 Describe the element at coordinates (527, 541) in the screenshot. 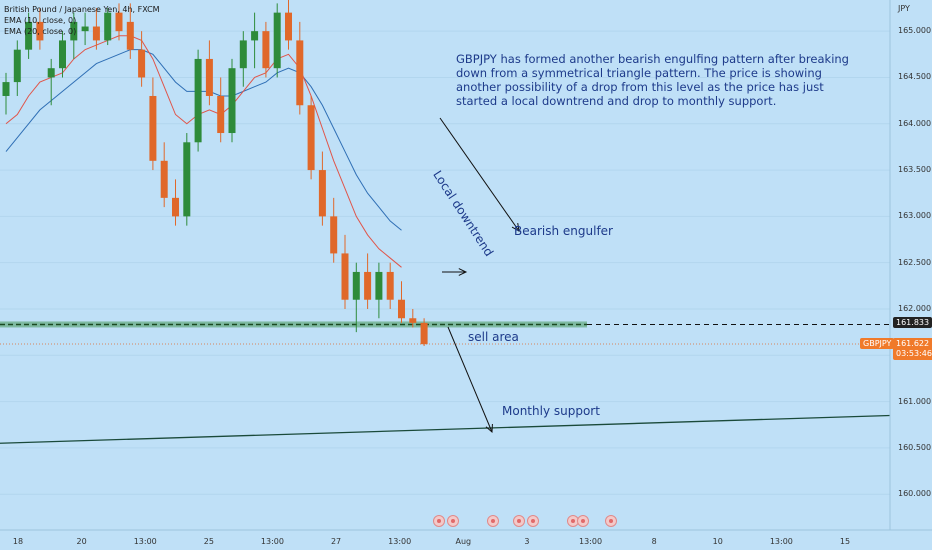

I see `time-tick-label: 3` at that location.